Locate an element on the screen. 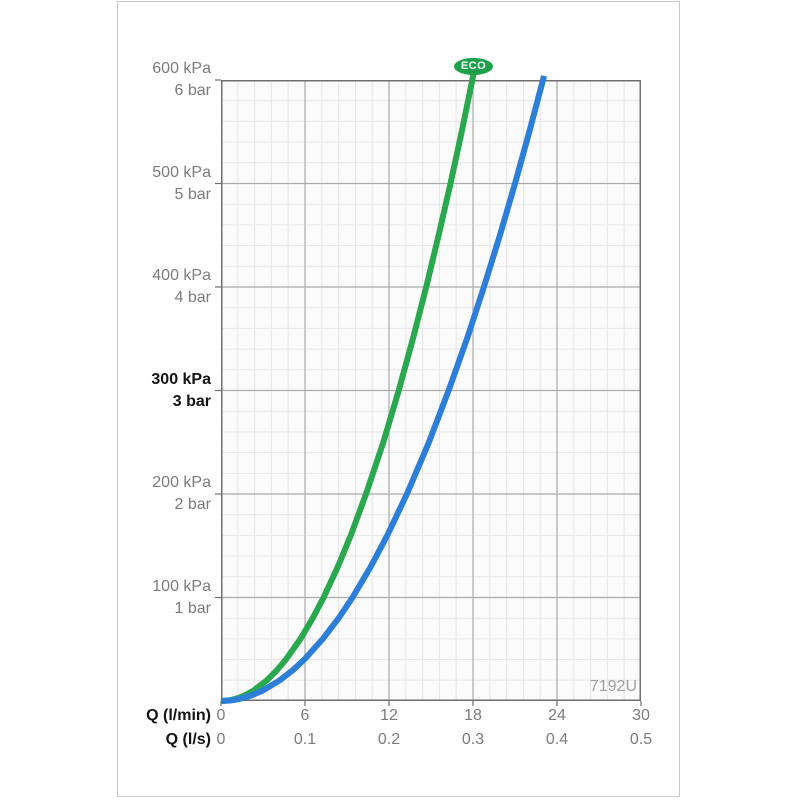 Image resolution: width=800 pixels, height=800 pixels. x-tick-ls-4: 0.4 is located at coordinates (557, 739).